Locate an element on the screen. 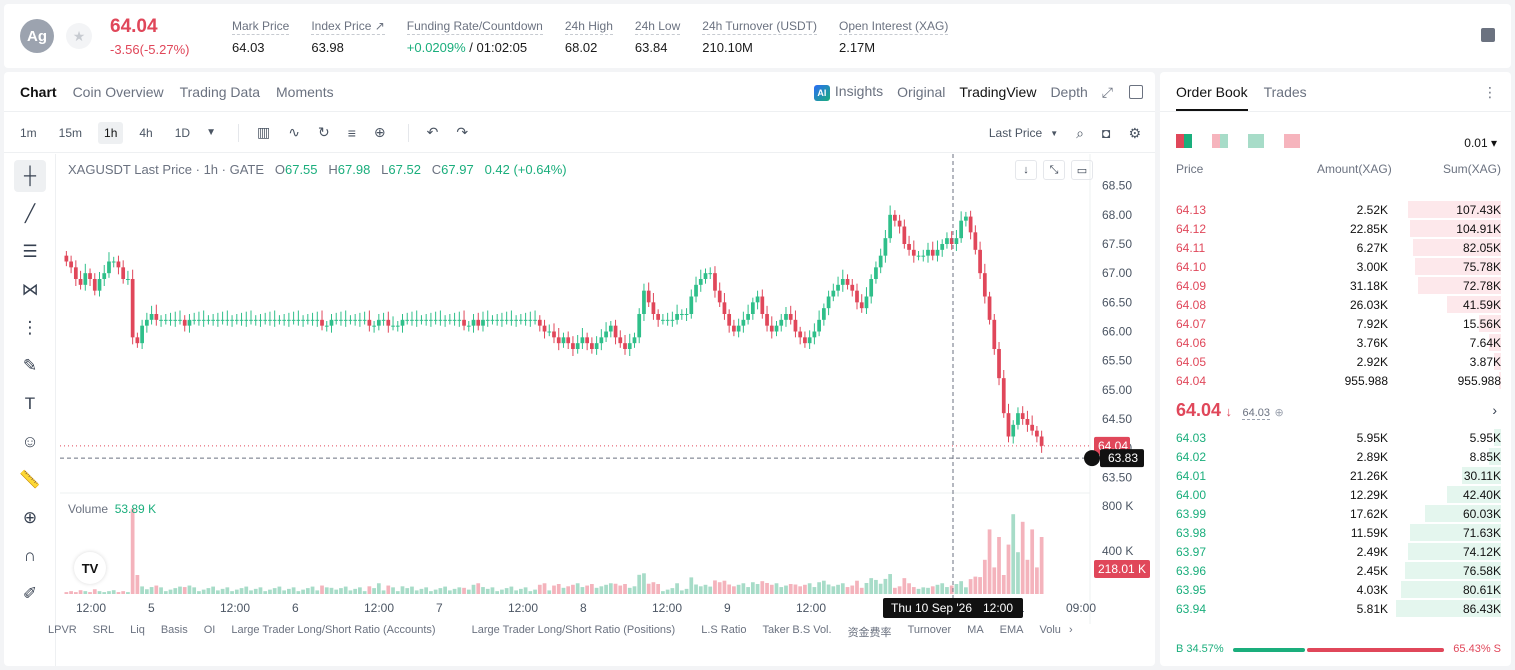  indicator-volume: Volu is located at coordinates (1050, 630).